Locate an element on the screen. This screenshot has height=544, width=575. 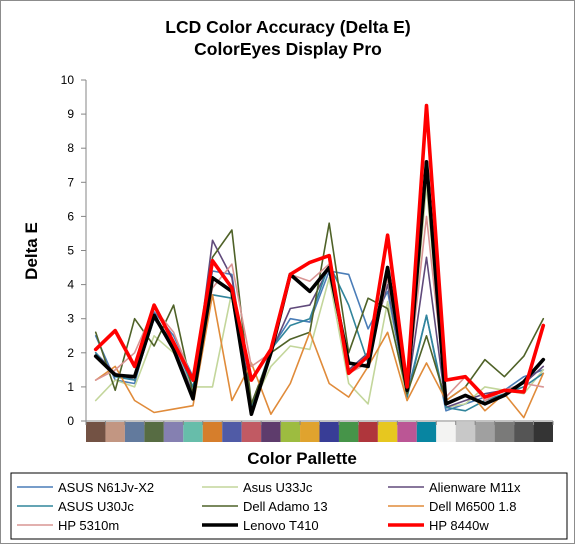
chart-subtitle: ColorEyes Display Pro is located at coordinates (288, 49).